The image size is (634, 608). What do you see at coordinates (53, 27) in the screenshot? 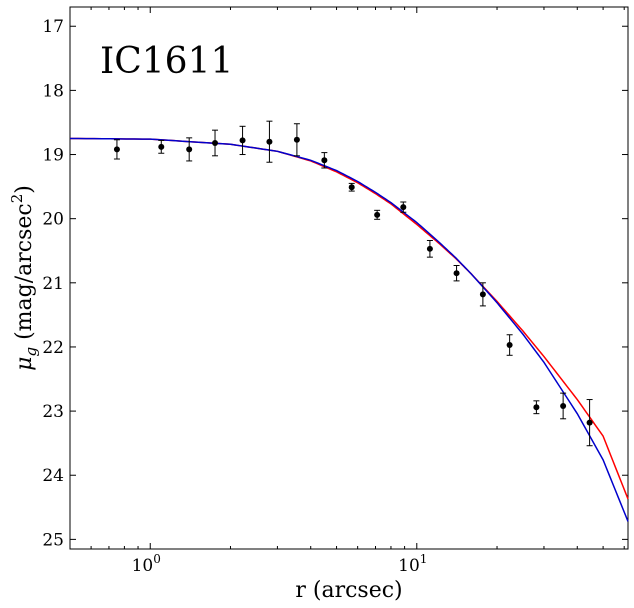
I see `y-tick-label: 17` at bounding box center [53, 27].